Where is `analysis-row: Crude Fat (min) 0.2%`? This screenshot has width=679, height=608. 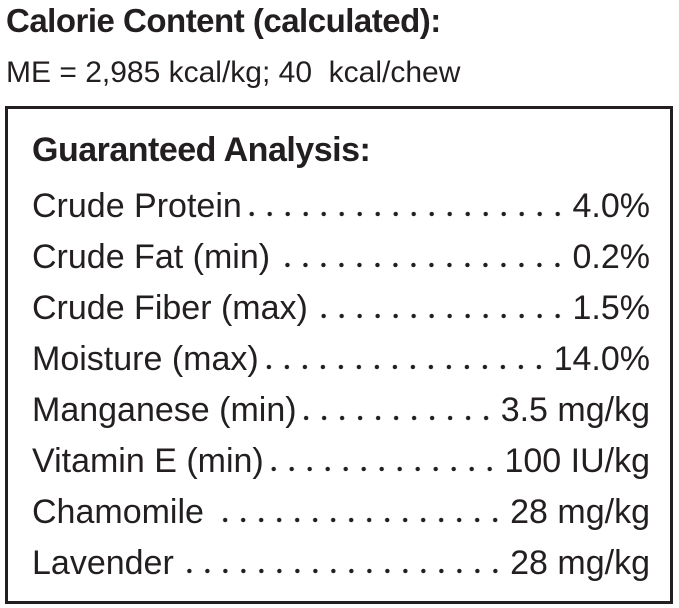 analysis-row: Crude Fat (min) 0.2% is located at coordinates (341, 263).